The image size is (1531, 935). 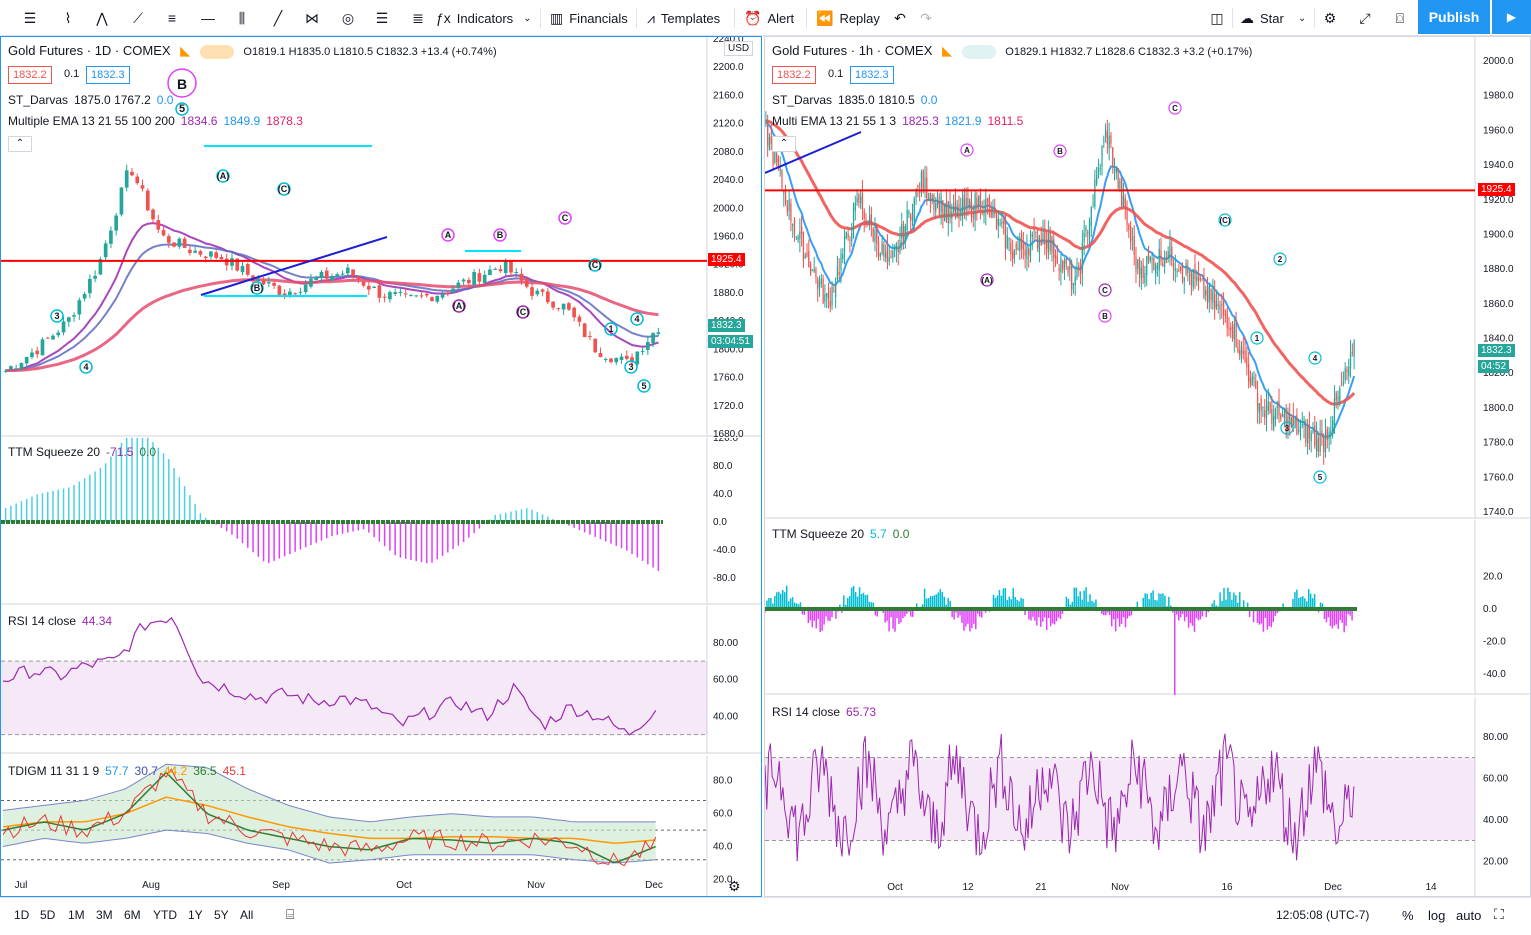 I want to click on camera-icon: ⌼, so click(x=1400, y=17).